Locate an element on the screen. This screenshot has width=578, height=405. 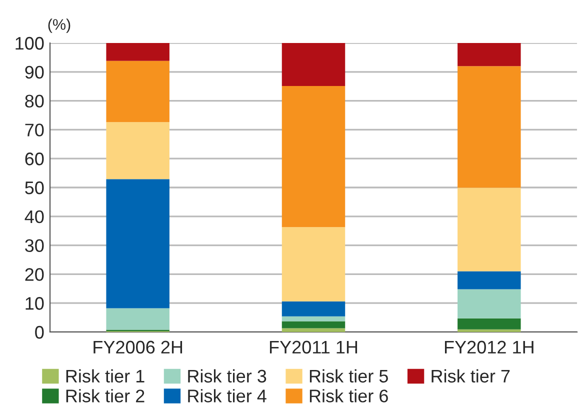
legend-label: Risk tier 7 is located at coordinates (471, 376).